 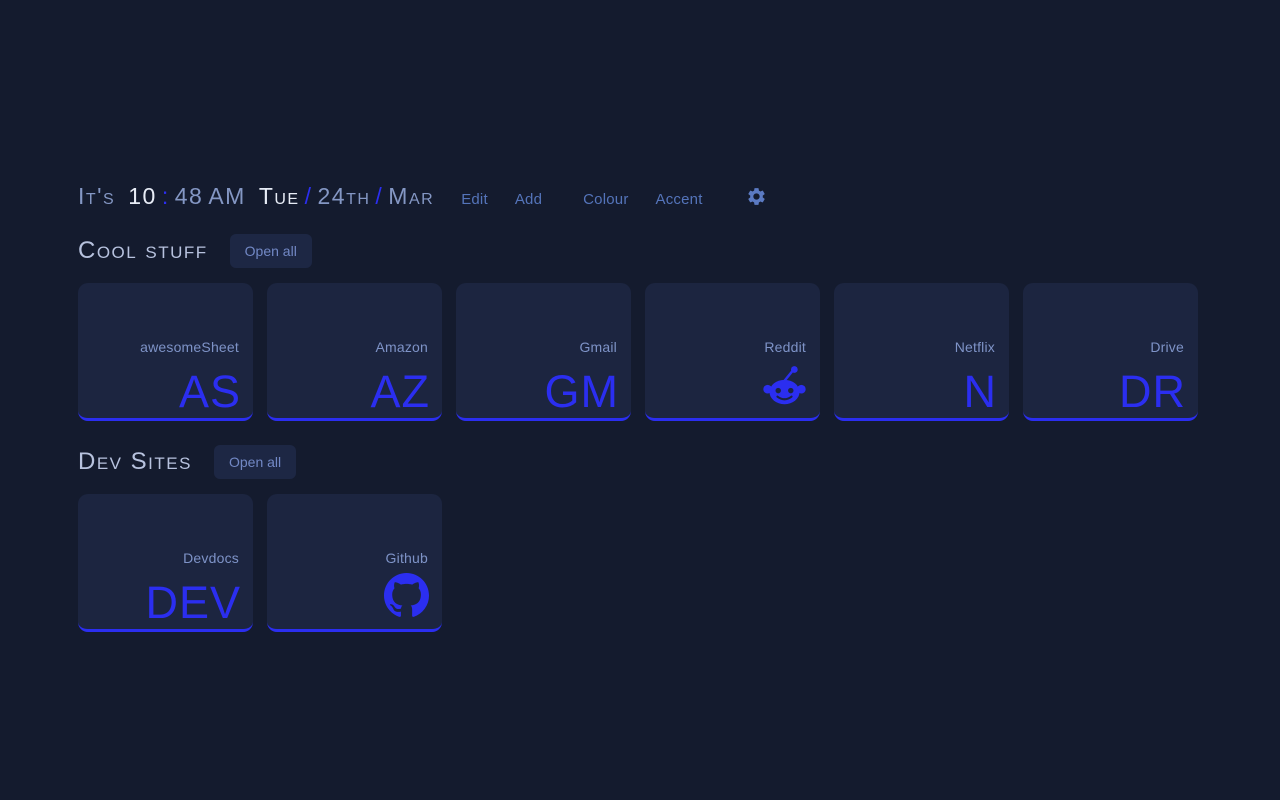 What do you see at coordinates (598, 347) in the screenshot?
I see `card-label: Gmail` at bounding box center [598, 347].